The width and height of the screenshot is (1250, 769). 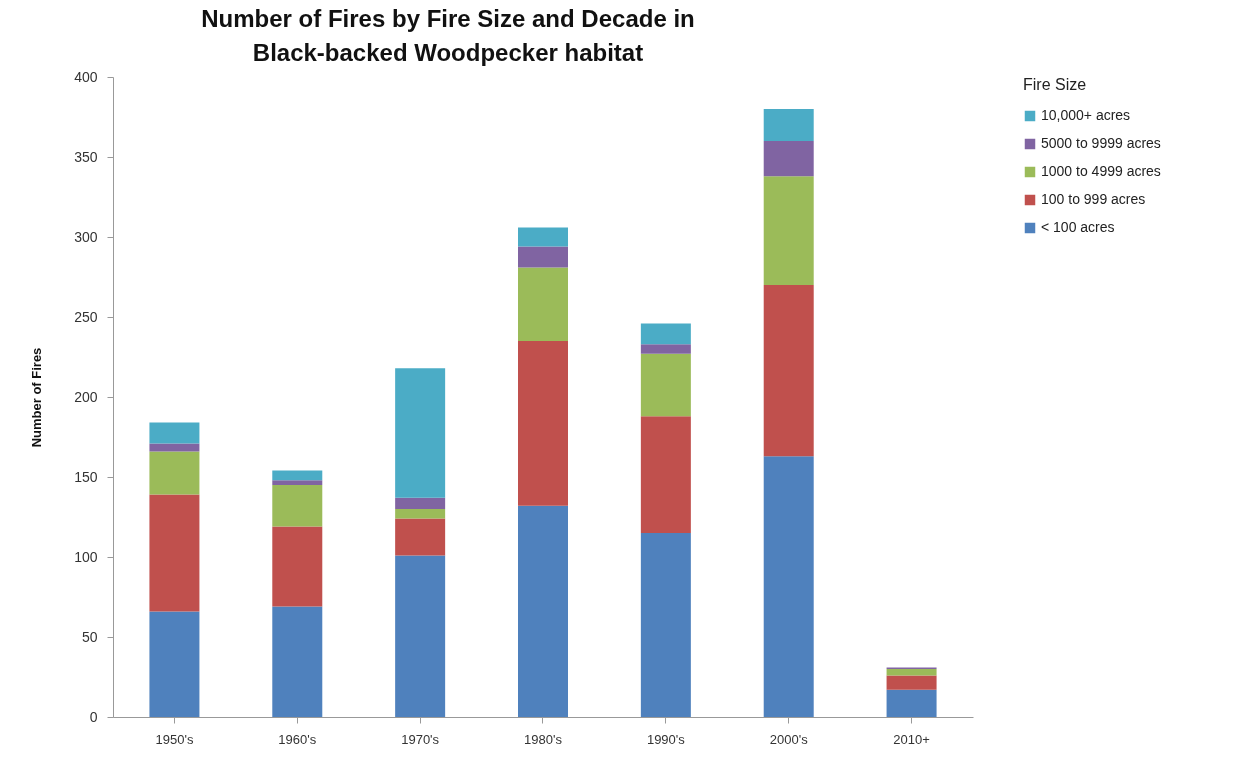 What do you see at coordinates (1055, 84) in the screenshot?
I see `legend-title: Fire Size` at bounding box center [1055, 84].